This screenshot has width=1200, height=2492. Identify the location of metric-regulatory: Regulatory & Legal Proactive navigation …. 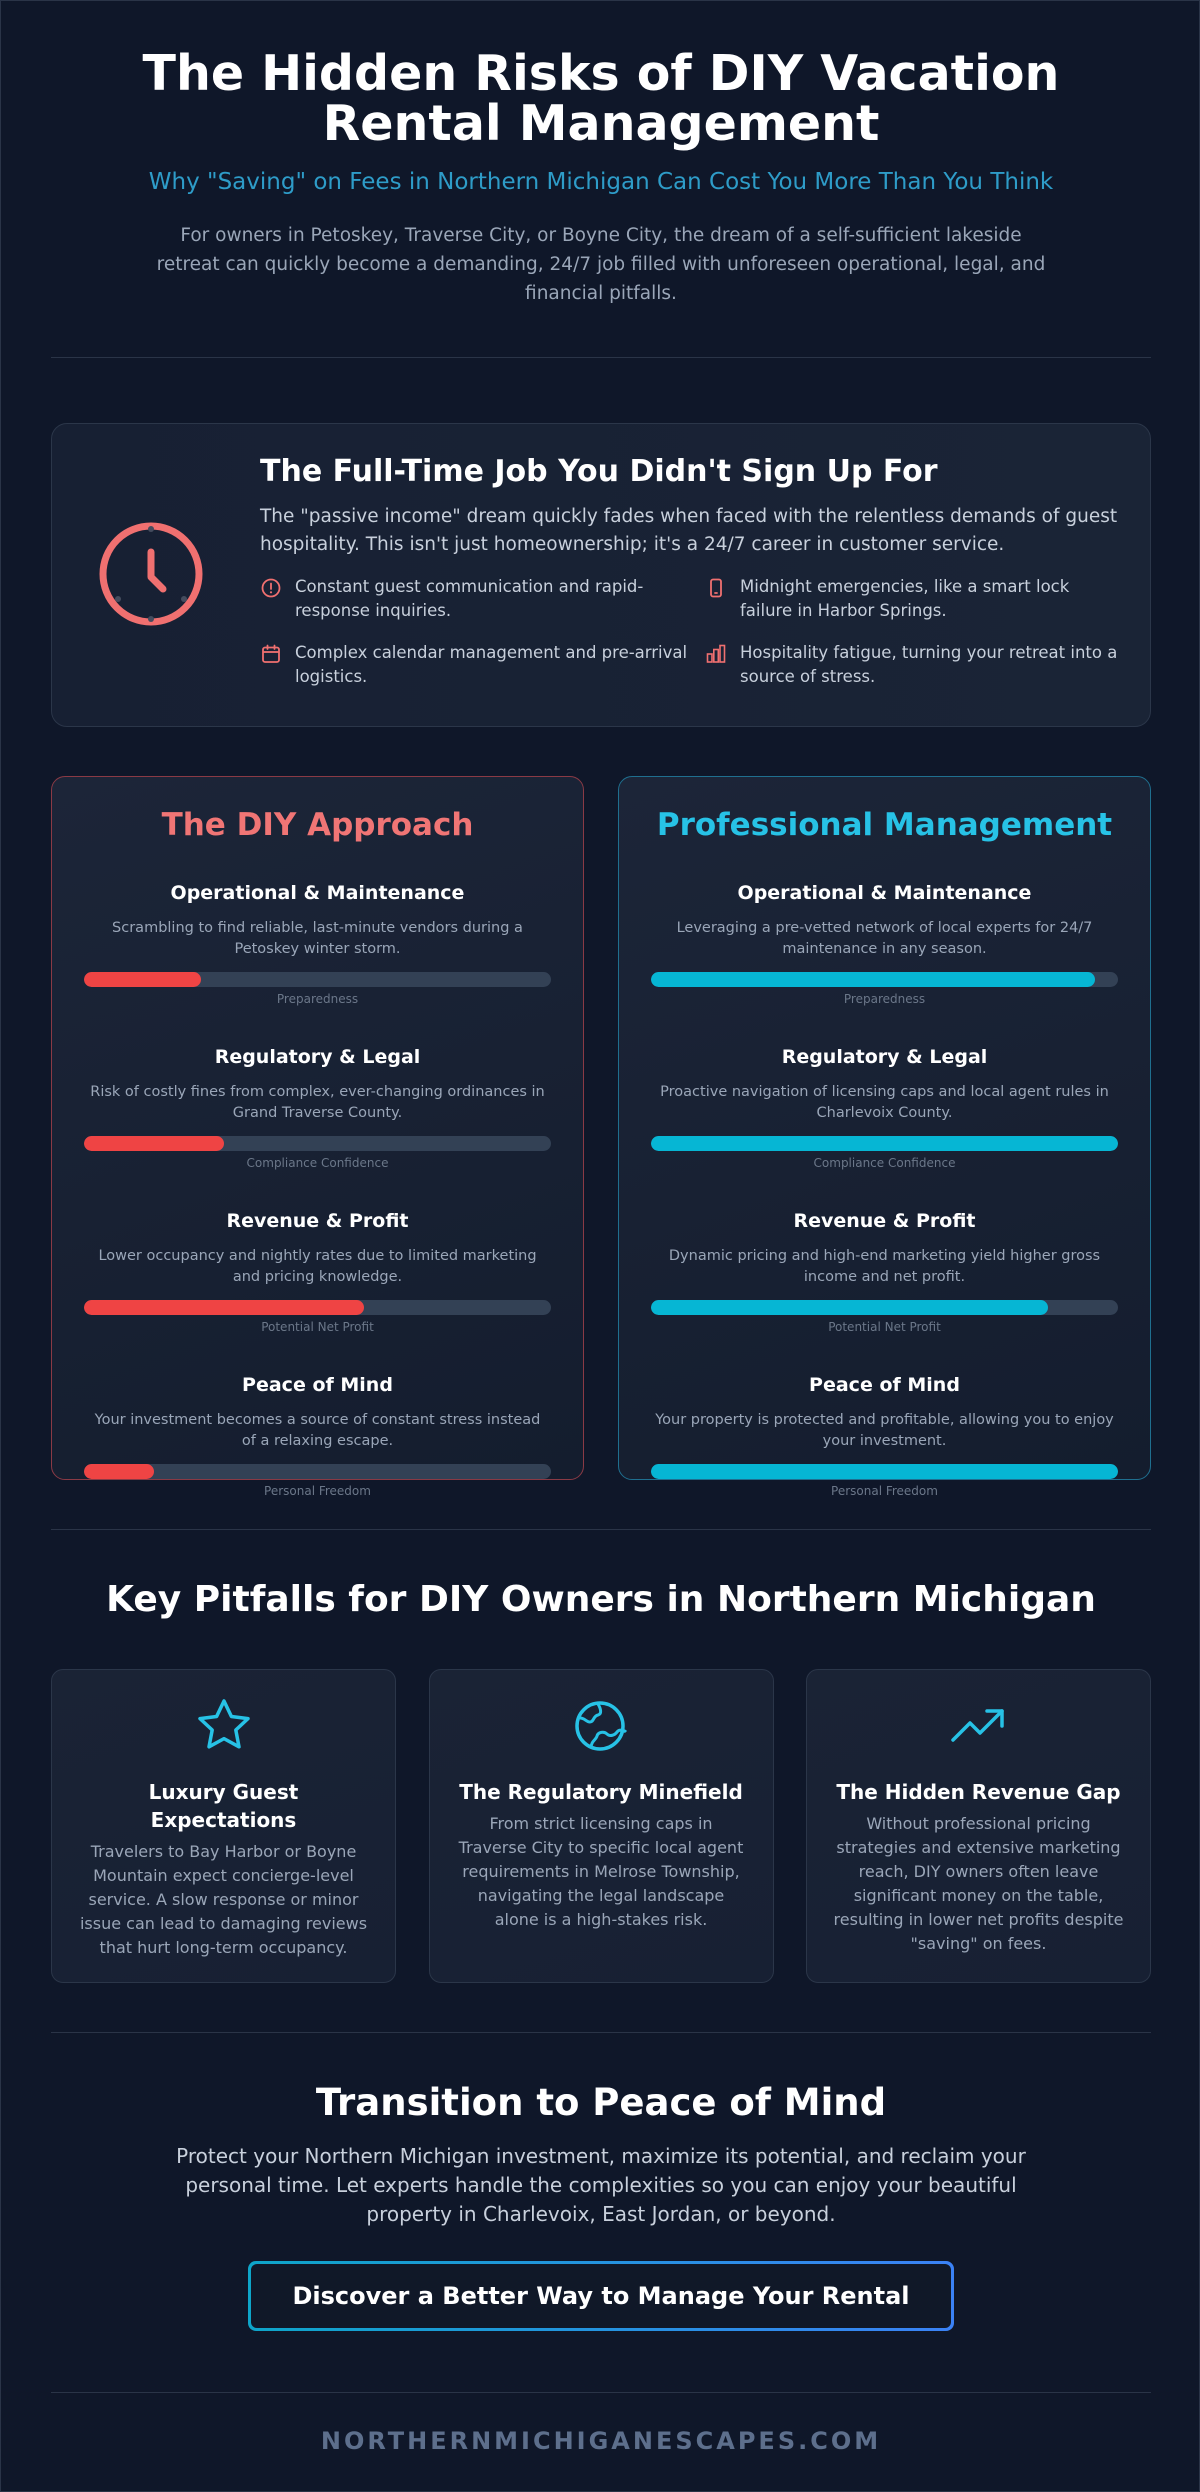
(884, 1108).